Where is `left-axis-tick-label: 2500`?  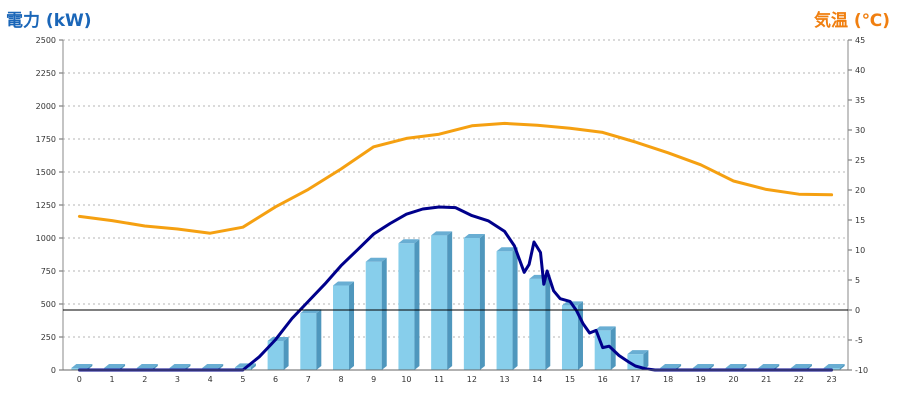
left-axis-tick-label: 2500 is located at coordinates (46, 40).